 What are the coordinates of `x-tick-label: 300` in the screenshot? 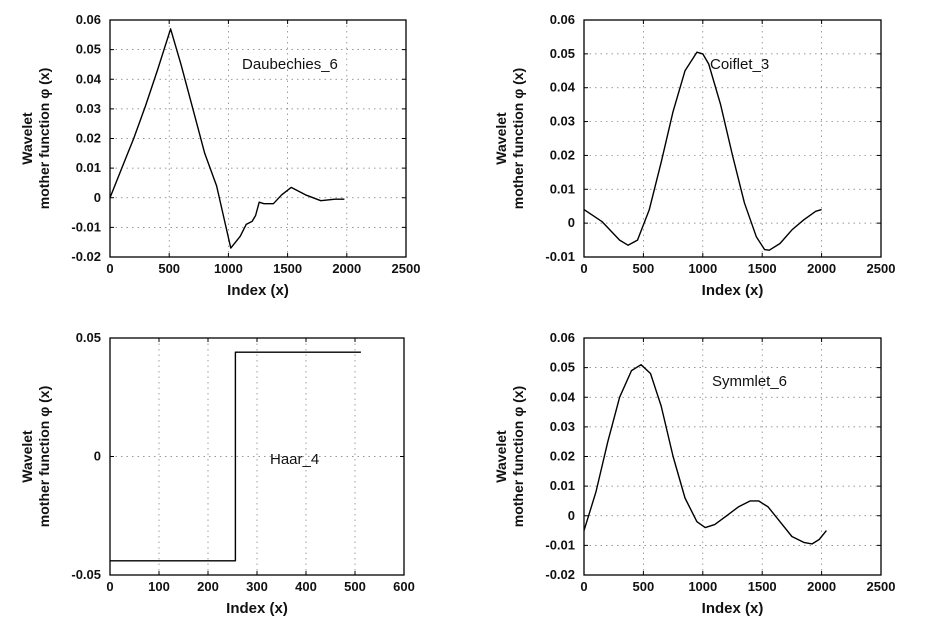 It's located at (257, 586).